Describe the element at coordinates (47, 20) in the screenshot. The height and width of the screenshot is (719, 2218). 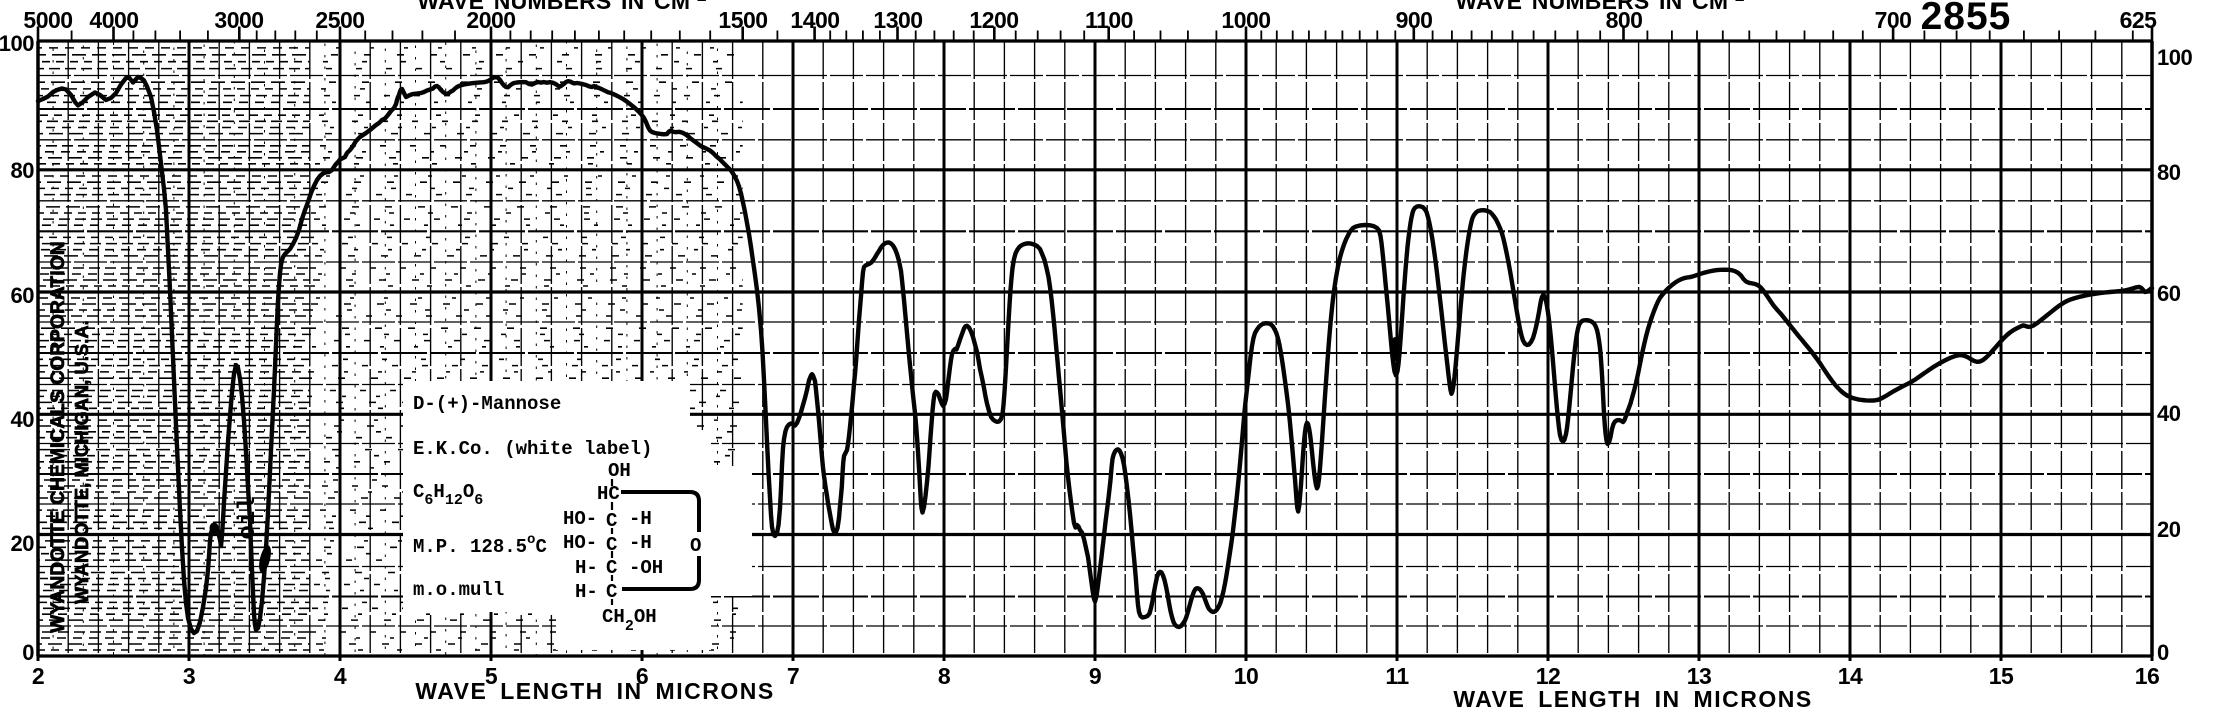
I see `svg-text: 5000` at that location.